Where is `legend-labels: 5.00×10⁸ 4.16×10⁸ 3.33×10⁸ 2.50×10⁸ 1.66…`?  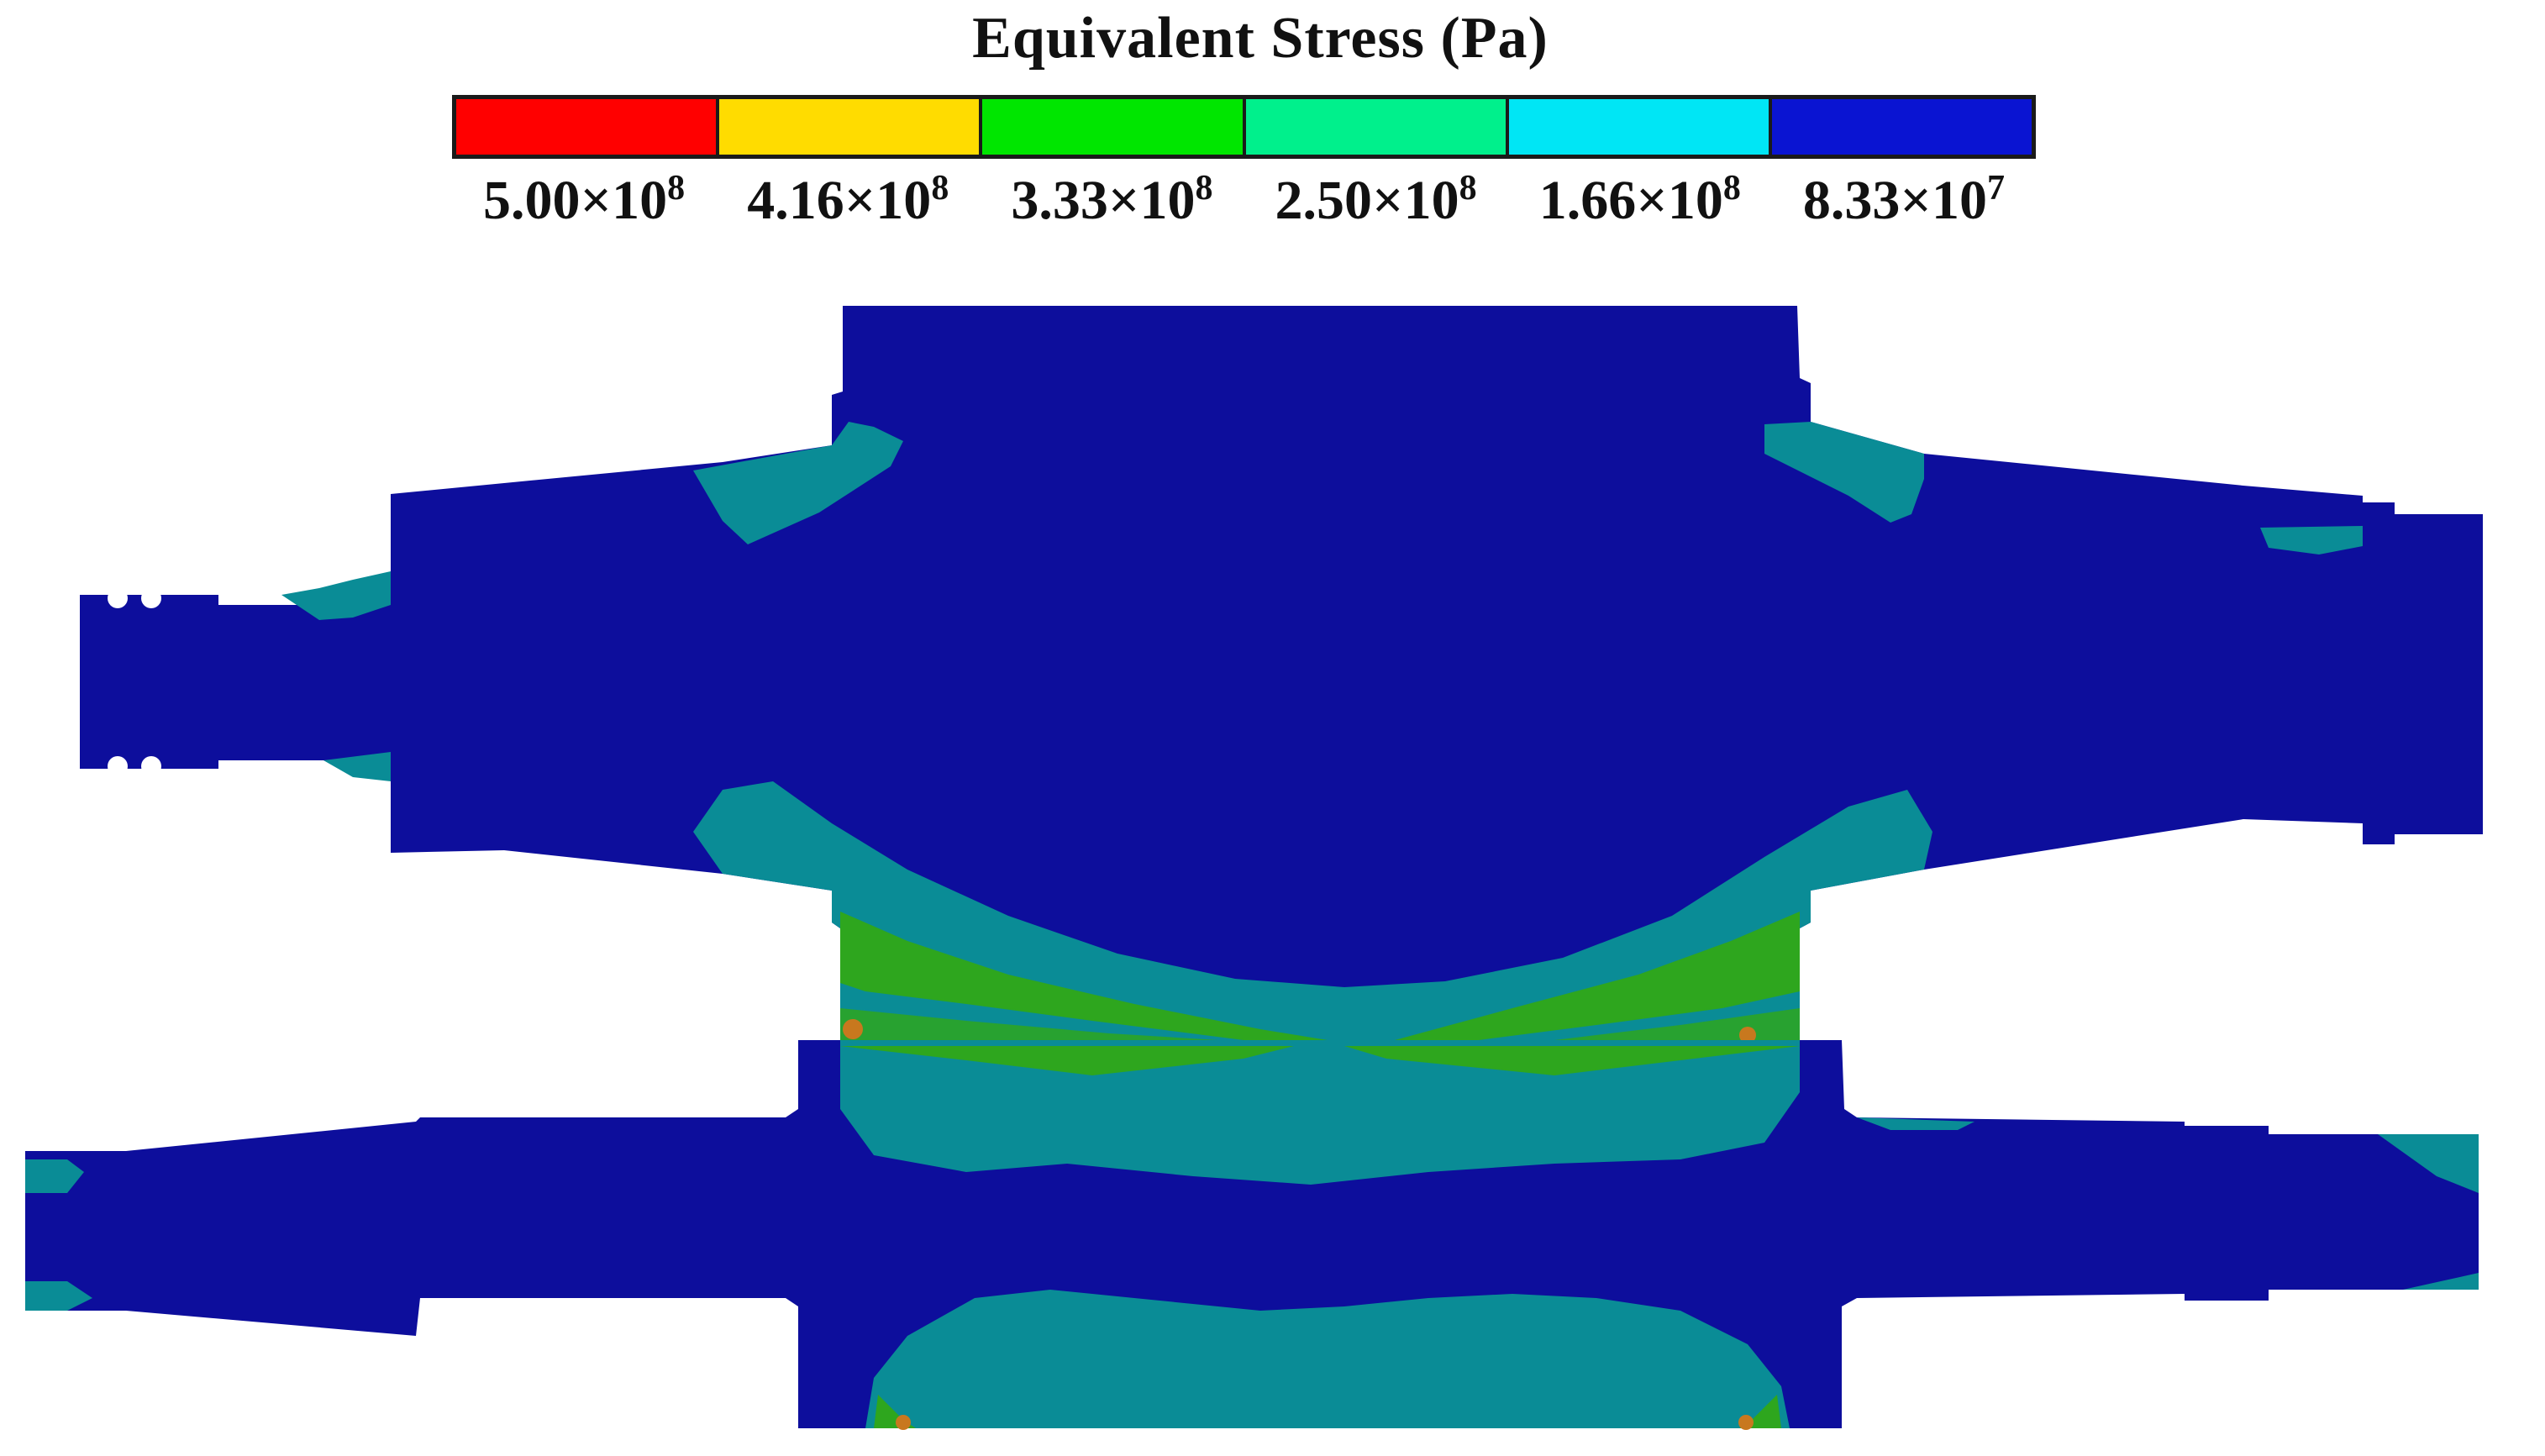 legend-labels: 5.00×10⁸ 4.16×10⁸ 3.33×10⁸ 2.50×10⁸ 1.66… is located at coordinates (1244, 206).